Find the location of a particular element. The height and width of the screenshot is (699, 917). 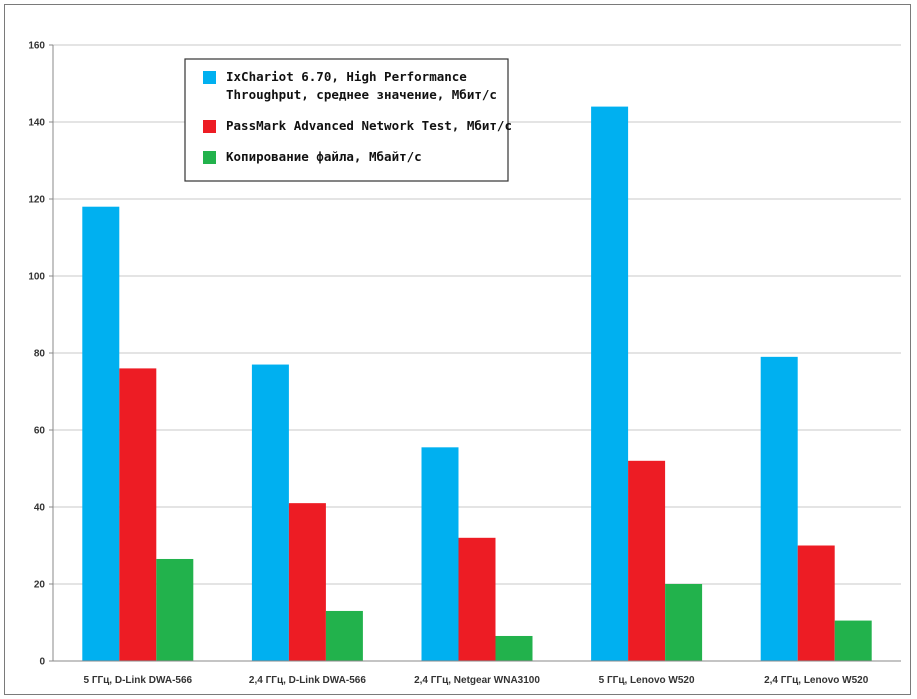

legend-label-2: PassMark Advanced Network Test, Мбит/с is located at coordinates (369, 125).